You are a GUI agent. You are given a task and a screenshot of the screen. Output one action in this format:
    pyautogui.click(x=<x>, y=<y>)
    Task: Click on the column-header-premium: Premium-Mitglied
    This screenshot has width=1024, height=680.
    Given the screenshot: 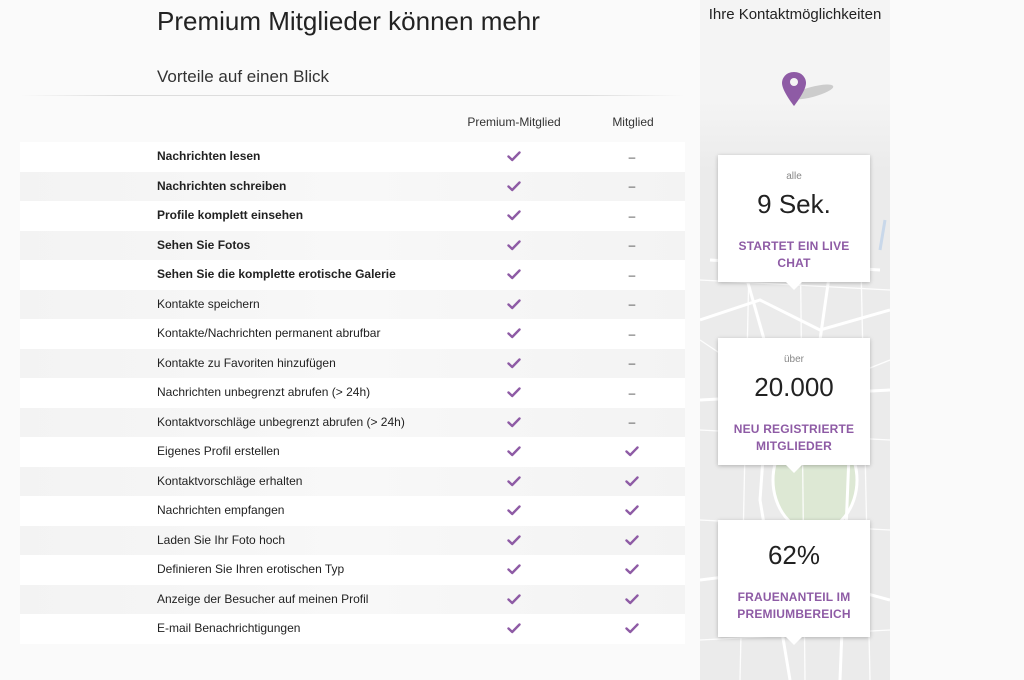 What is the action you would take?
    pyautogui.click(x=514, y=122)
    